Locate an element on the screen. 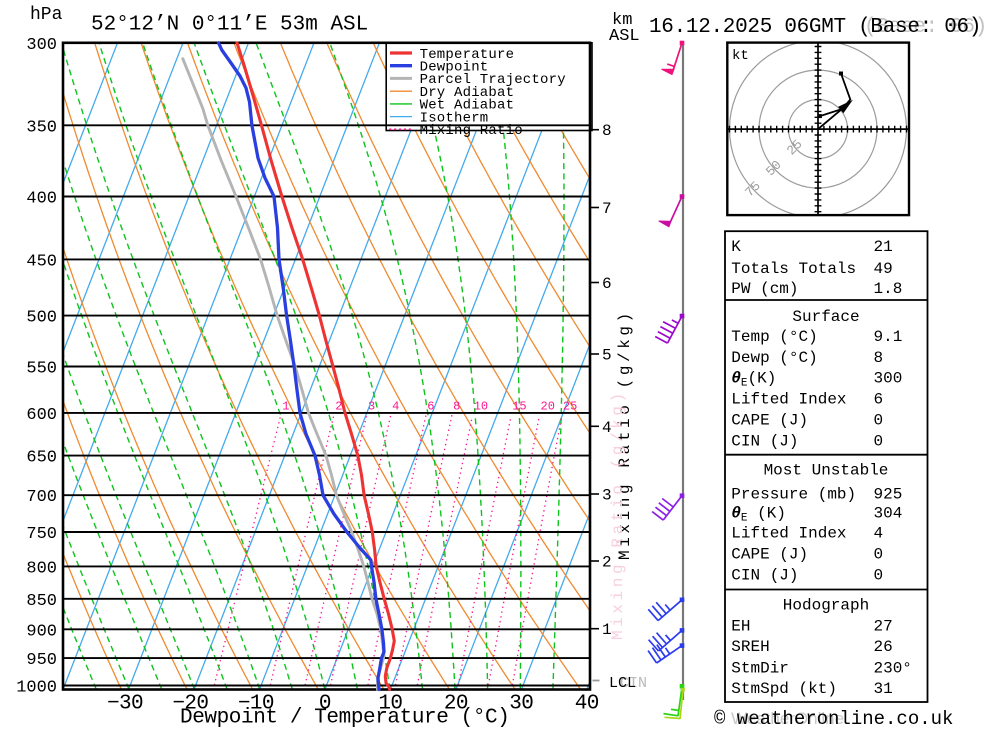 The image size is (1000, 733). svg-text: 30 is located at coordinates (521, 704).